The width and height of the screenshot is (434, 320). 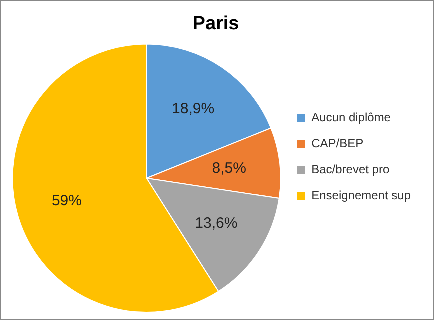 I want to click on data-label: 8,5%, so click(x=229, y=168).